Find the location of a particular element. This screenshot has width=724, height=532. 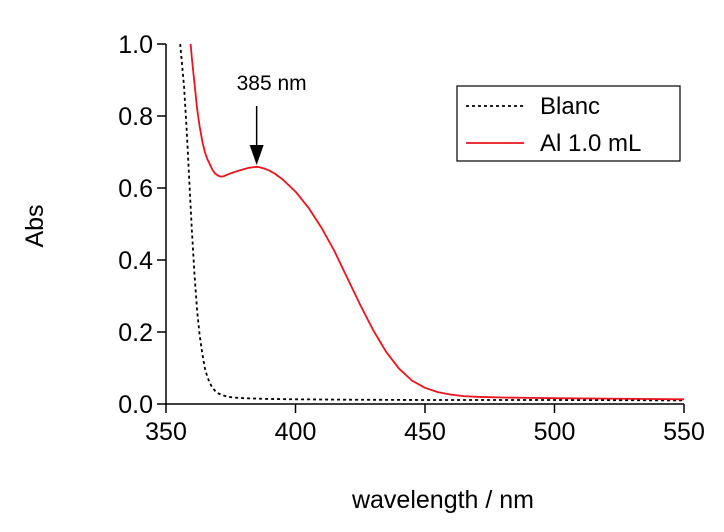

x-tick-label-4: 550 is located at coordinates (684, 432).